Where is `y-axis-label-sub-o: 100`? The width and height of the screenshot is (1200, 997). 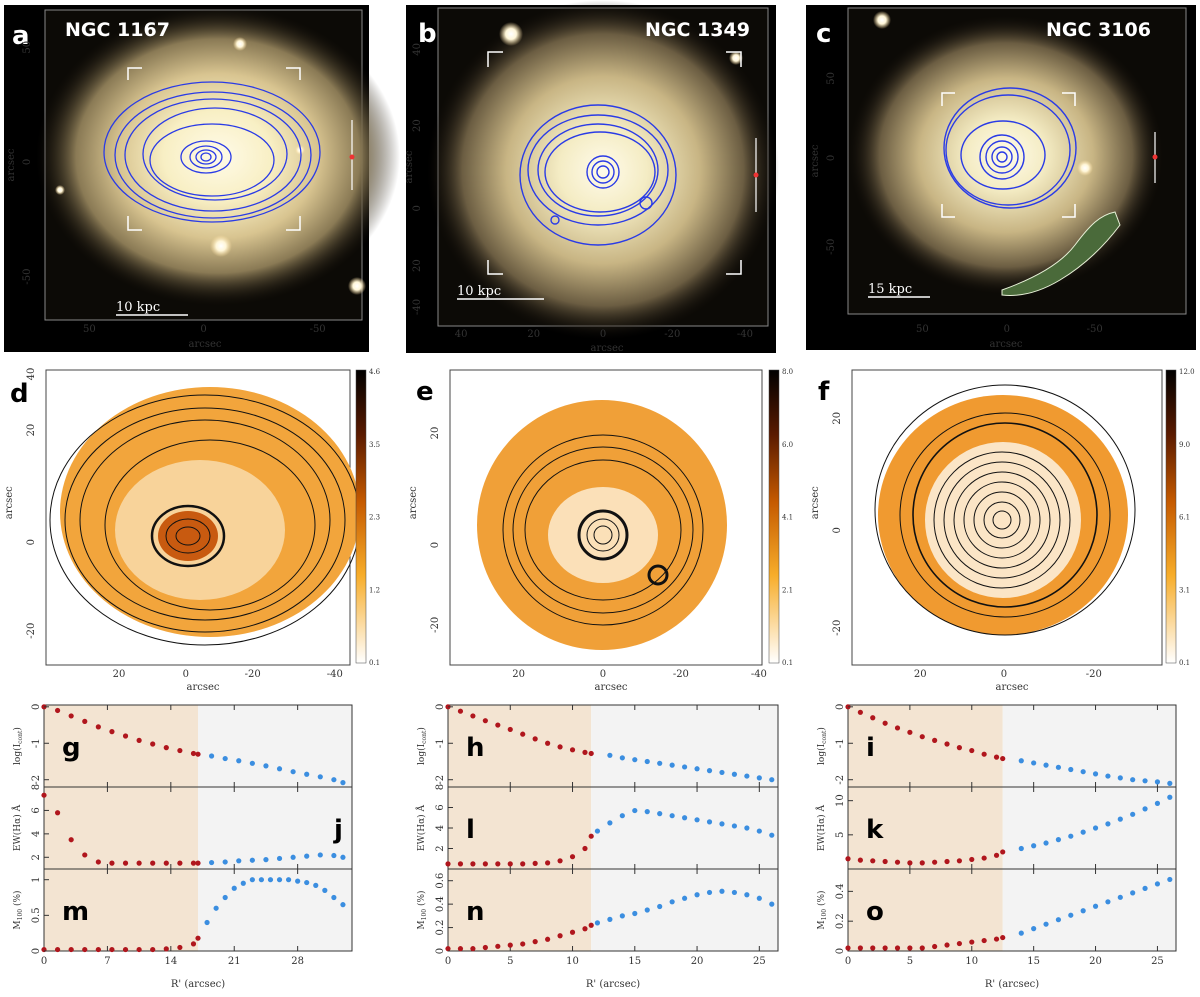 y-axis-label-sub-o: 100 is located at coordinates (824, 915).